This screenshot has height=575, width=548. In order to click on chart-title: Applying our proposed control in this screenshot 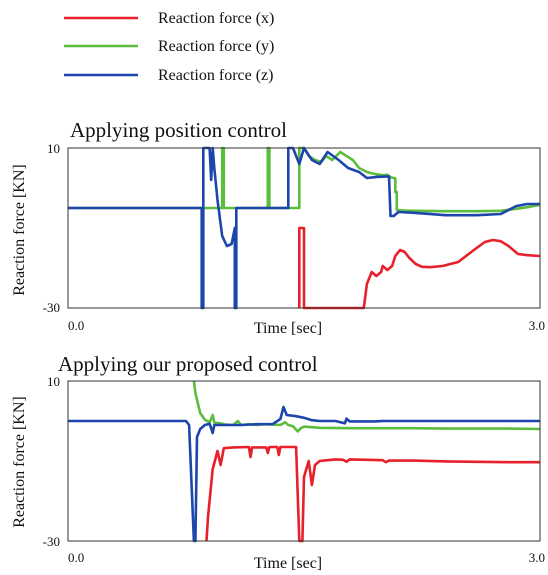, I will do `click(188, 364)`.